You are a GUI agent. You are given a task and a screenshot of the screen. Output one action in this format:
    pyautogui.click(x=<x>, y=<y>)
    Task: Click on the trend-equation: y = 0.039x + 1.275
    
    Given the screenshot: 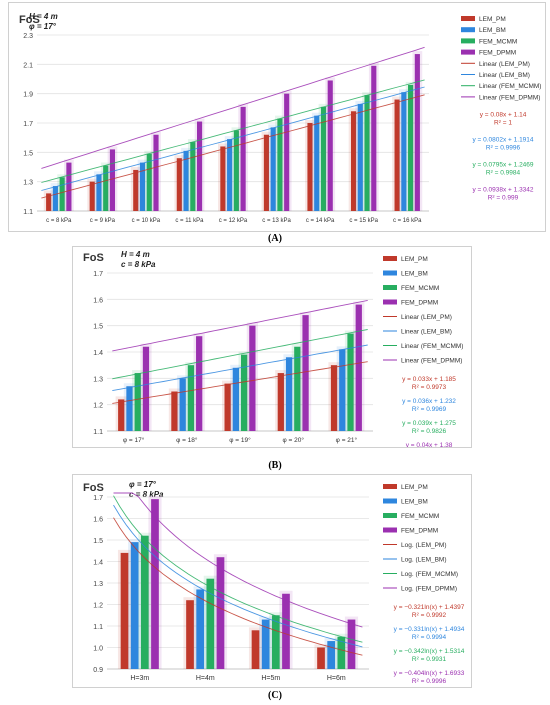 What is the action you would take?
    pyautogui.click(x=429, y=423)
    